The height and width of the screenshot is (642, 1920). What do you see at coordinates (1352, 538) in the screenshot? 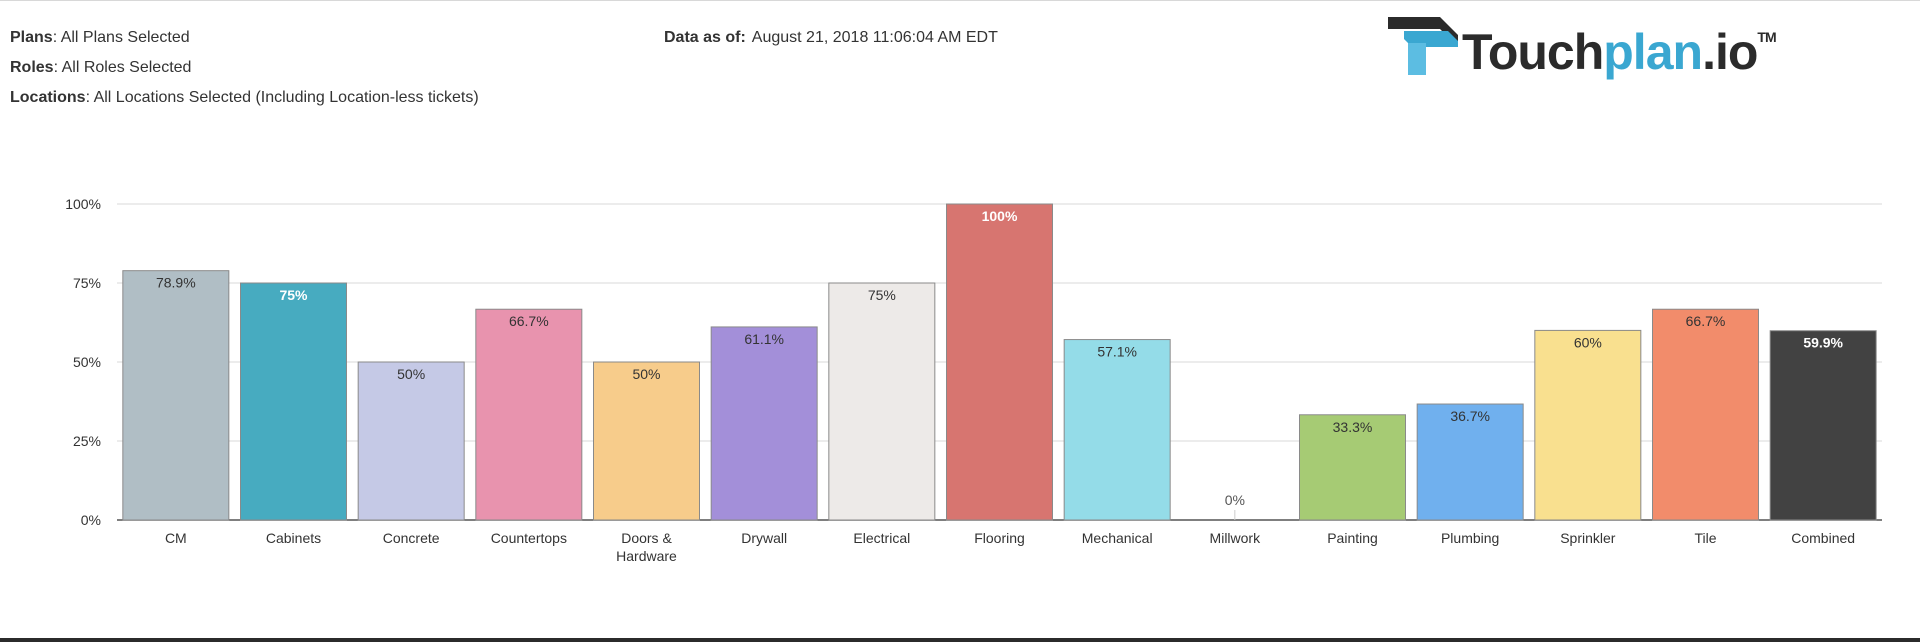
I see `x-tick-label: Painting` at bounding box center [1352, 538].